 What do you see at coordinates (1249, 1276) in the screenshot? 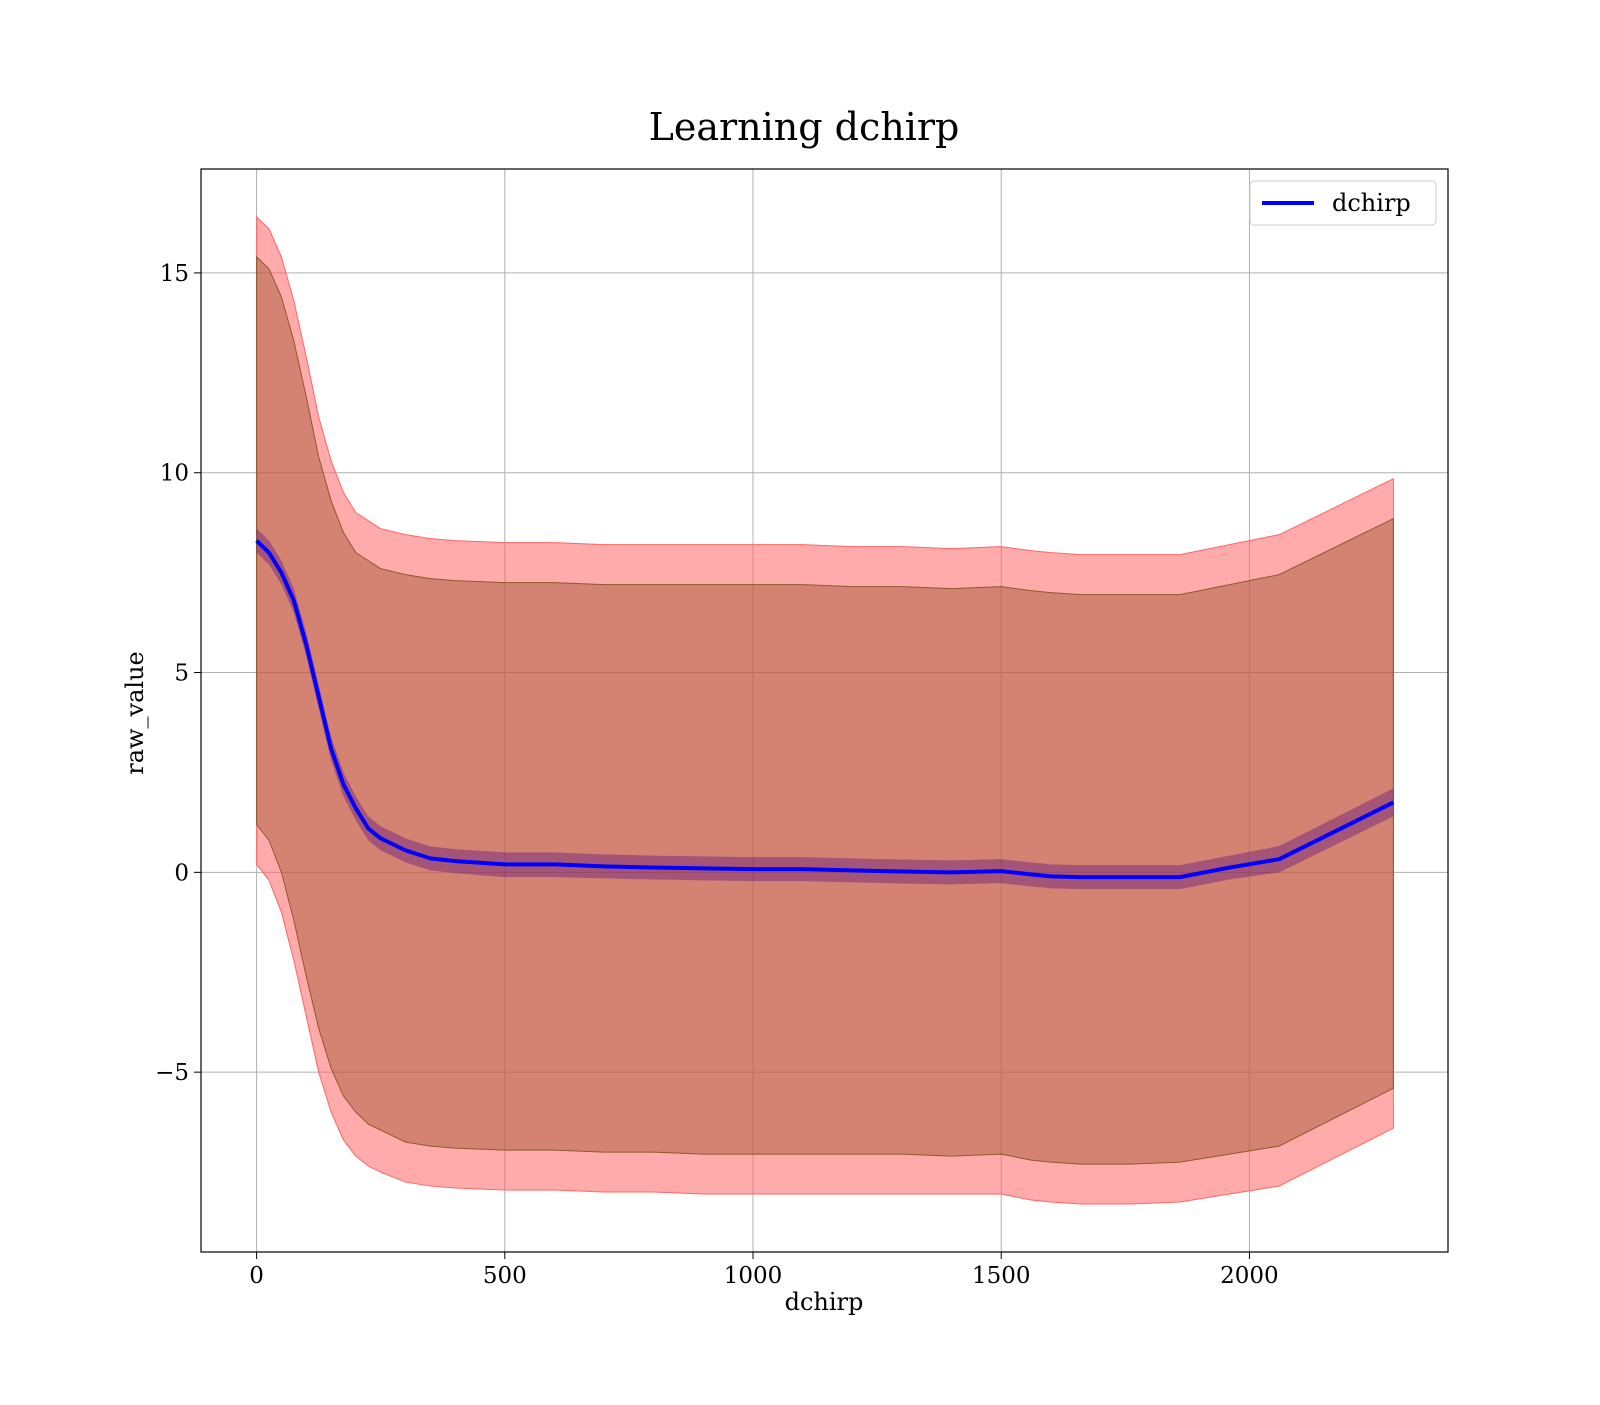
I see `x-tick-label: 2000` at bounding box center [1249, 1276].